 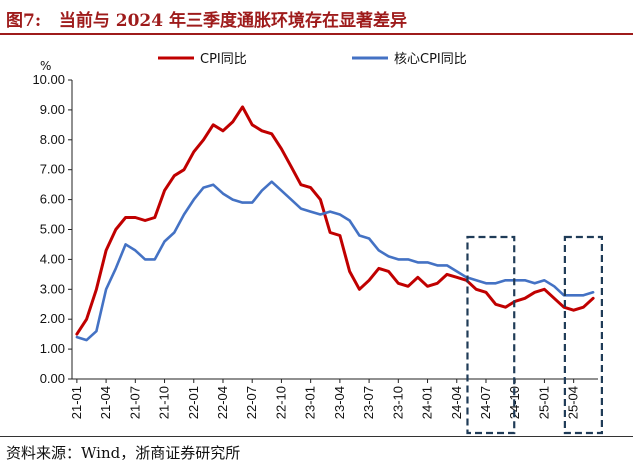 What do you see at coordinates (52, 288) in the screenshot?
I see `y-tick-label: 3.00` at bounding box center [52, 288].